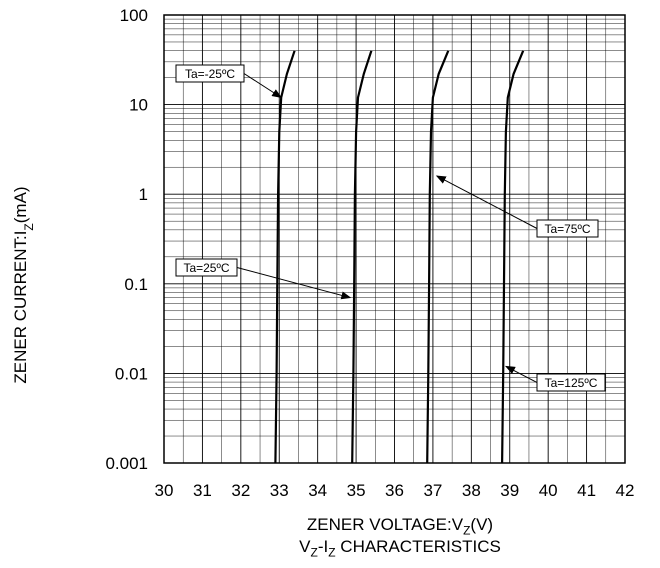 This screenshot has height=568, width=660. What do you see at coordinates (586, 490) in the screenshot?
I see `x-tick-label: 41` at bounding box center [586, 490].